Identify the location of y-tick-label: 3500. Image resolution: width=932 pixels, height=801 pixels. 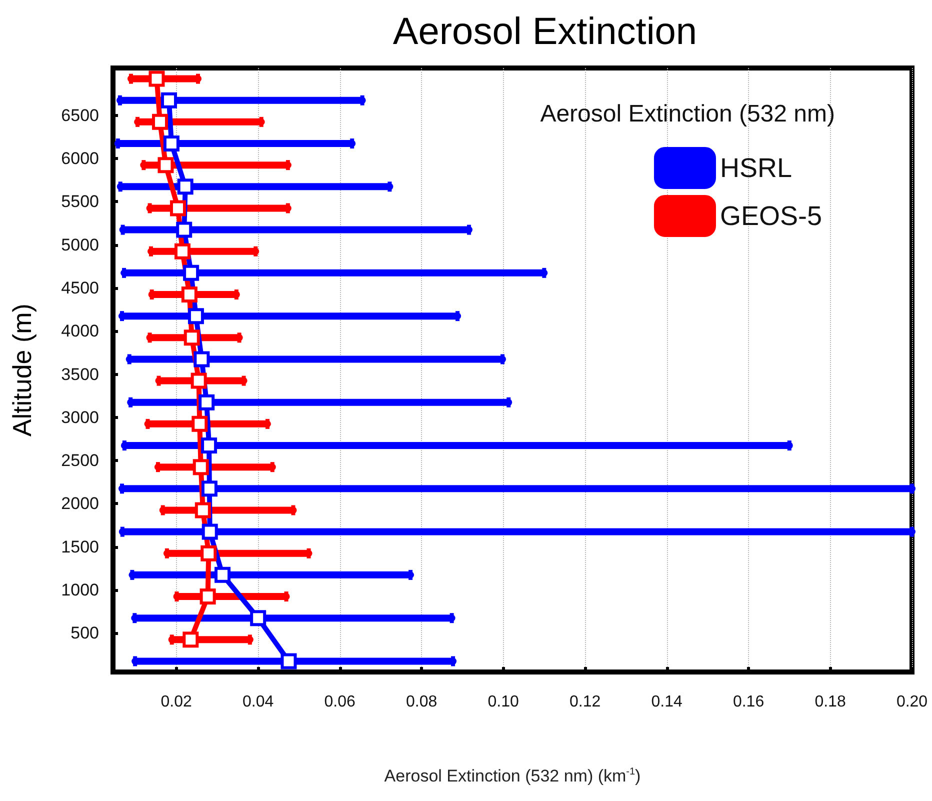
(80, 374).